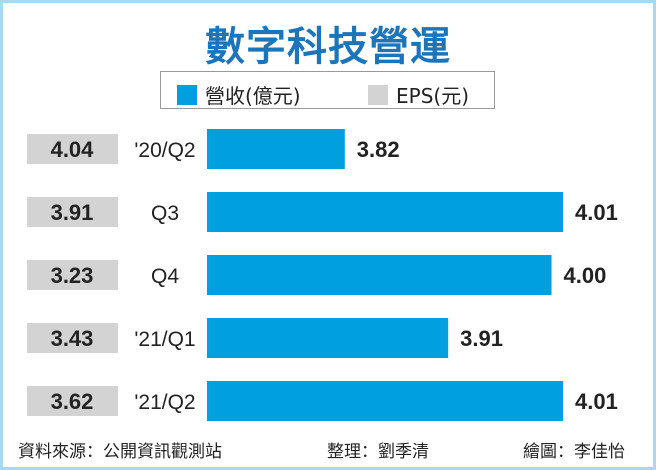 Image resolution: width=656 pixels, height=470 pixels. Describe the element at coordinates (164, 402) in the screenshot. I see `category-label: '21/Q2` at that location.